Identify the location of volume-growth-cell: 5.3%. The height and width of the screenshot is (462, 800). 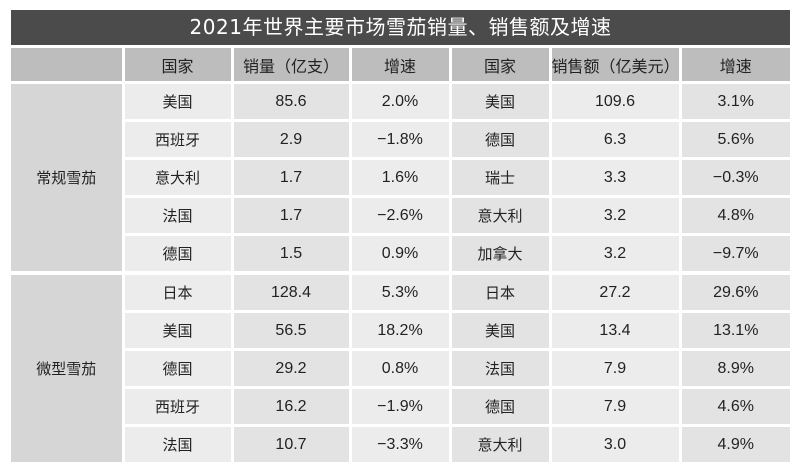
(400, 292).